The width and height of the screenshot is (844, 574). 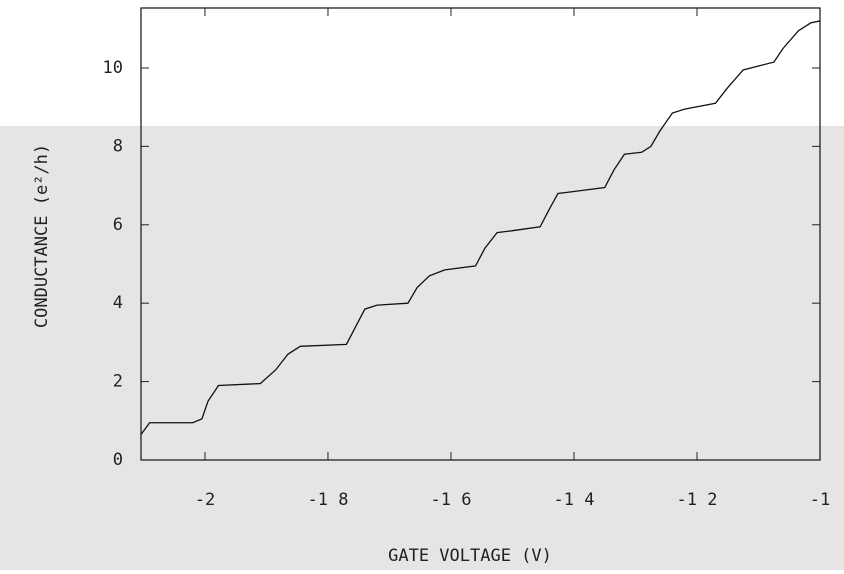 What do you see at coordinates (118, 460) in the screenshot?
I see `y-tick-label: 0` at bounding box center [118, 460].